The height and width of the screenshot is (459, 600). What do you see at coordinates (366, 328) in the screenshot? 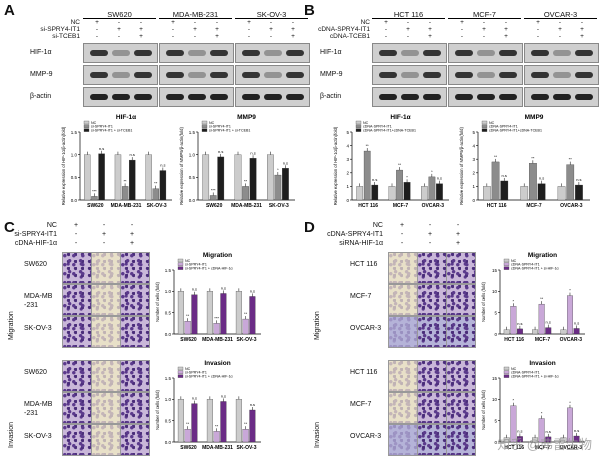
I see `cell-line-label: OVCAR-3` at bounding box center [366, 328].